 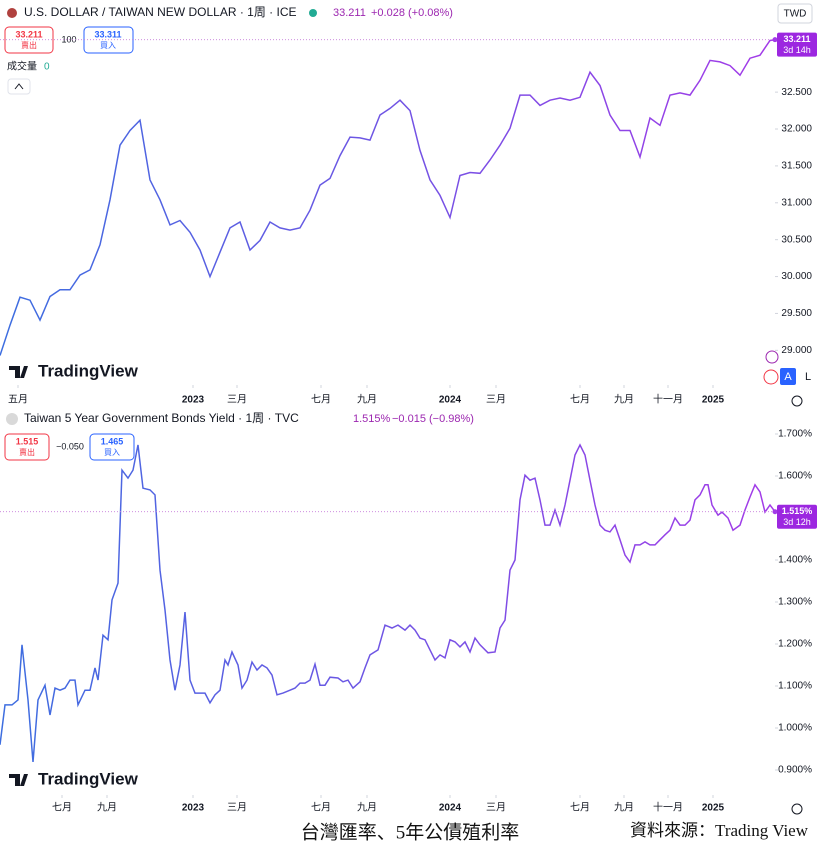 What do you see at coordinates (349, 13) in the screenshot?
I see `price: 33.211` at bounding box center [349, 13].